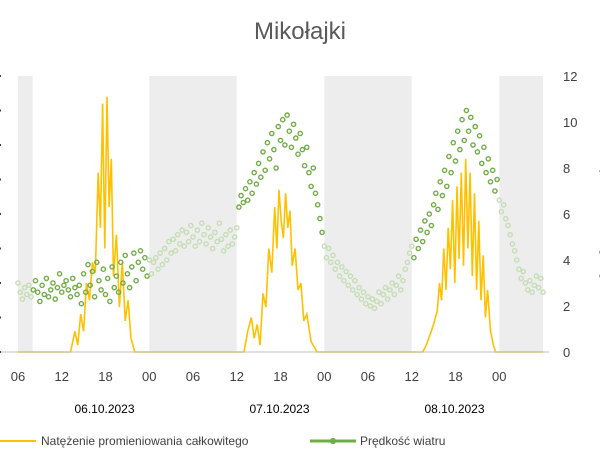 Image resolution: width=600 pixels, height=465 pixels. What do you see at coordinates (279, 409) in the screenshot?
I see `date-label: 07.10.2023` at bounding box center [279, 409].